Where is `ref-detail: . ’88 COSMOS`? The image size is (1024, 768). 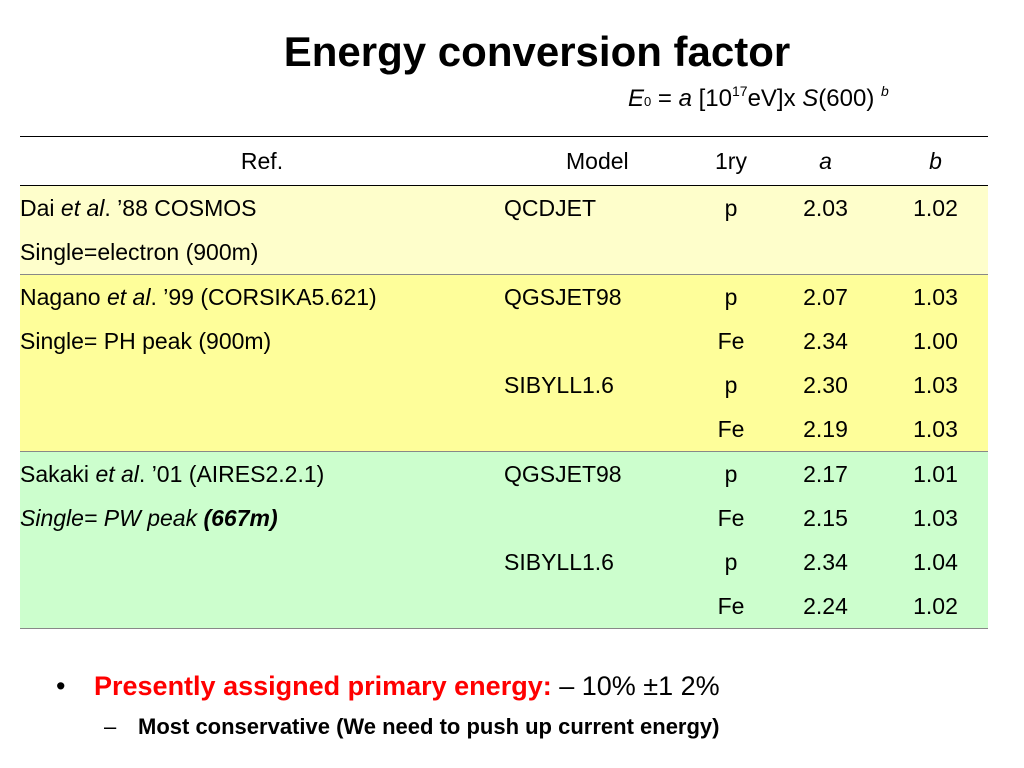
ref-detail: . ’88 COSMOS is located at coordinates (180, 207).